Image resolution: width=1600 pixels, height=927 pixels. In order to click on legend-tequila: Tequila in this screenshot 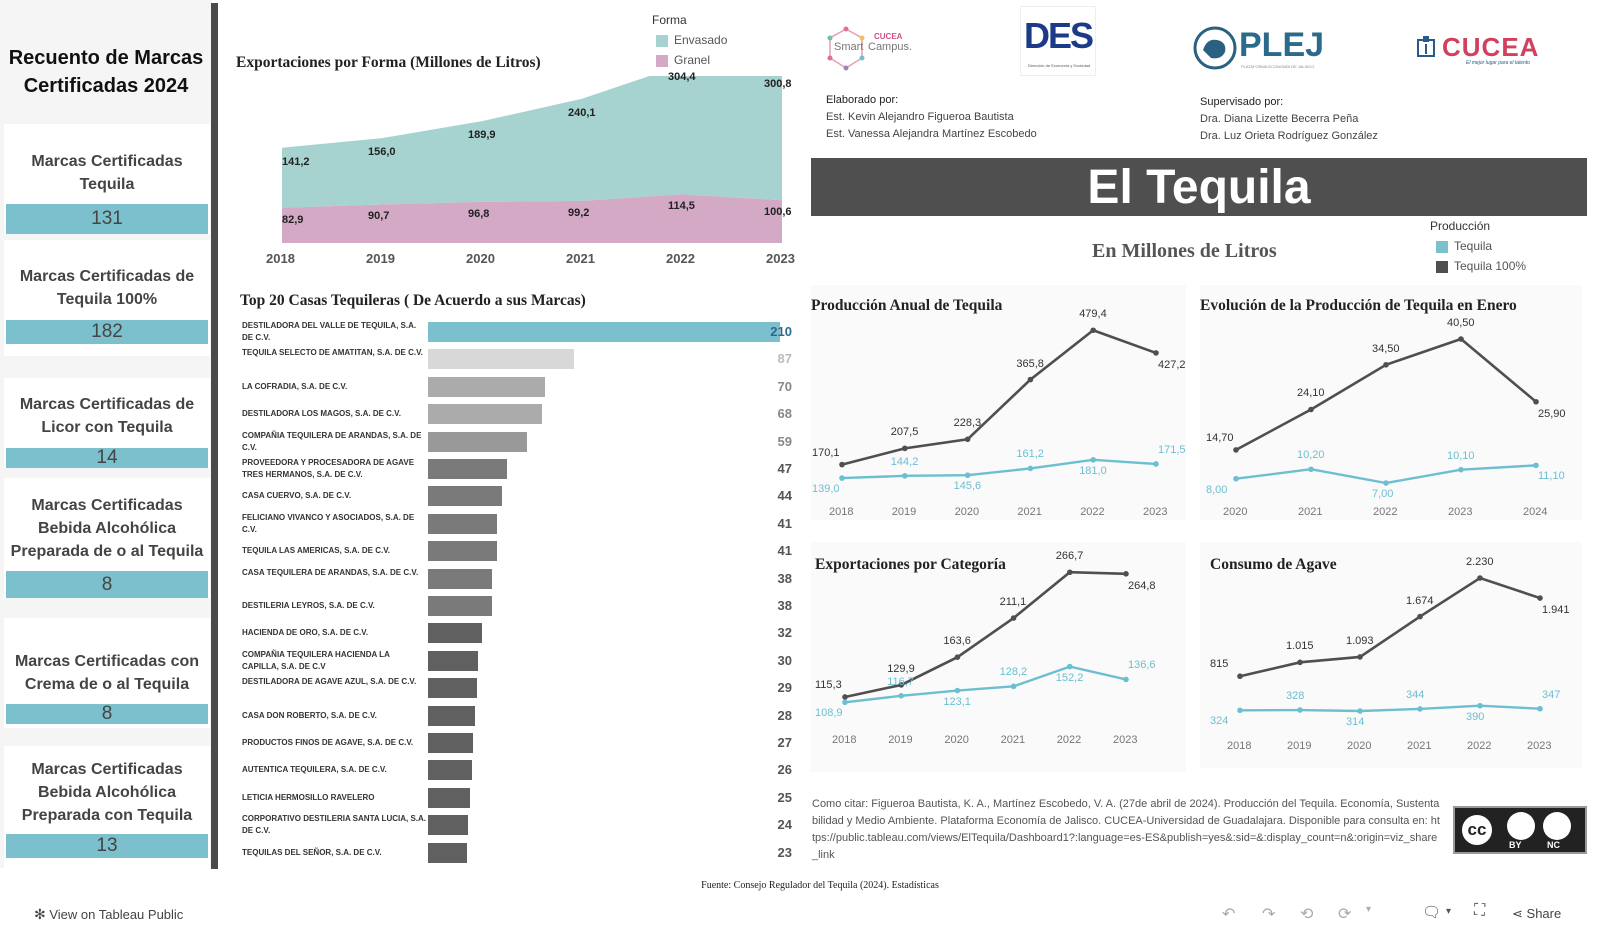, I will do `click(1473, 246)`.